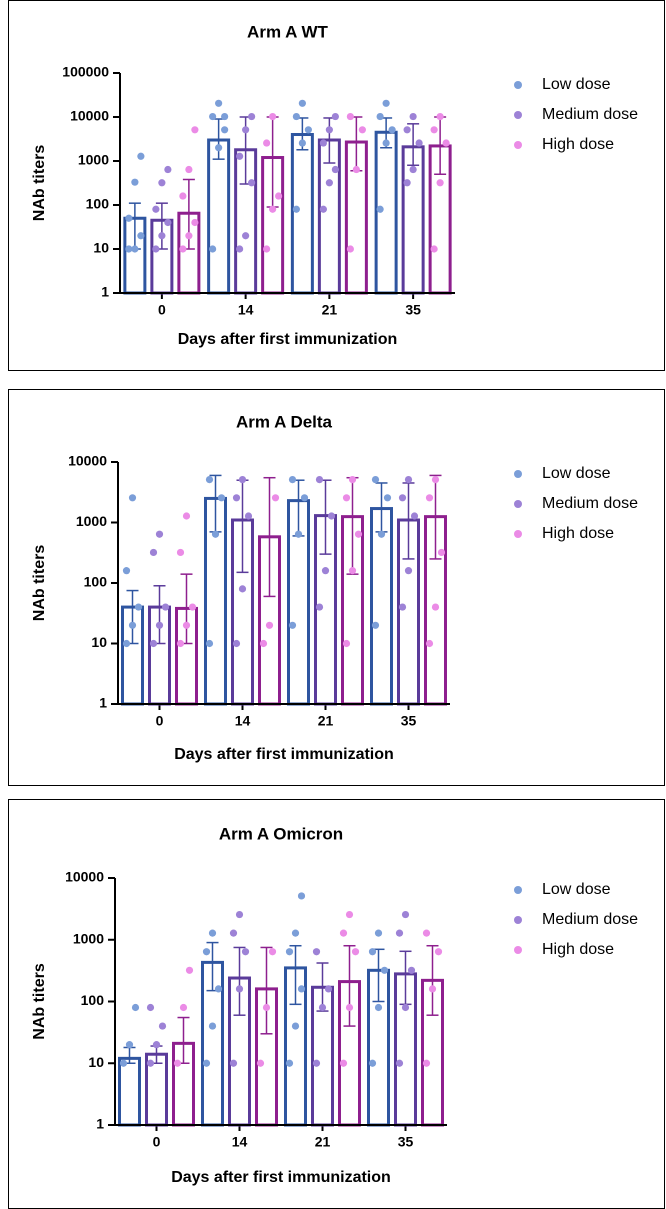 The width and height of the screenshot is (666, 1209). What do you see at coordinates (85, 72) in the screenshot?
I see `y-tick-label: 100000` at bounding box center [85, 72].